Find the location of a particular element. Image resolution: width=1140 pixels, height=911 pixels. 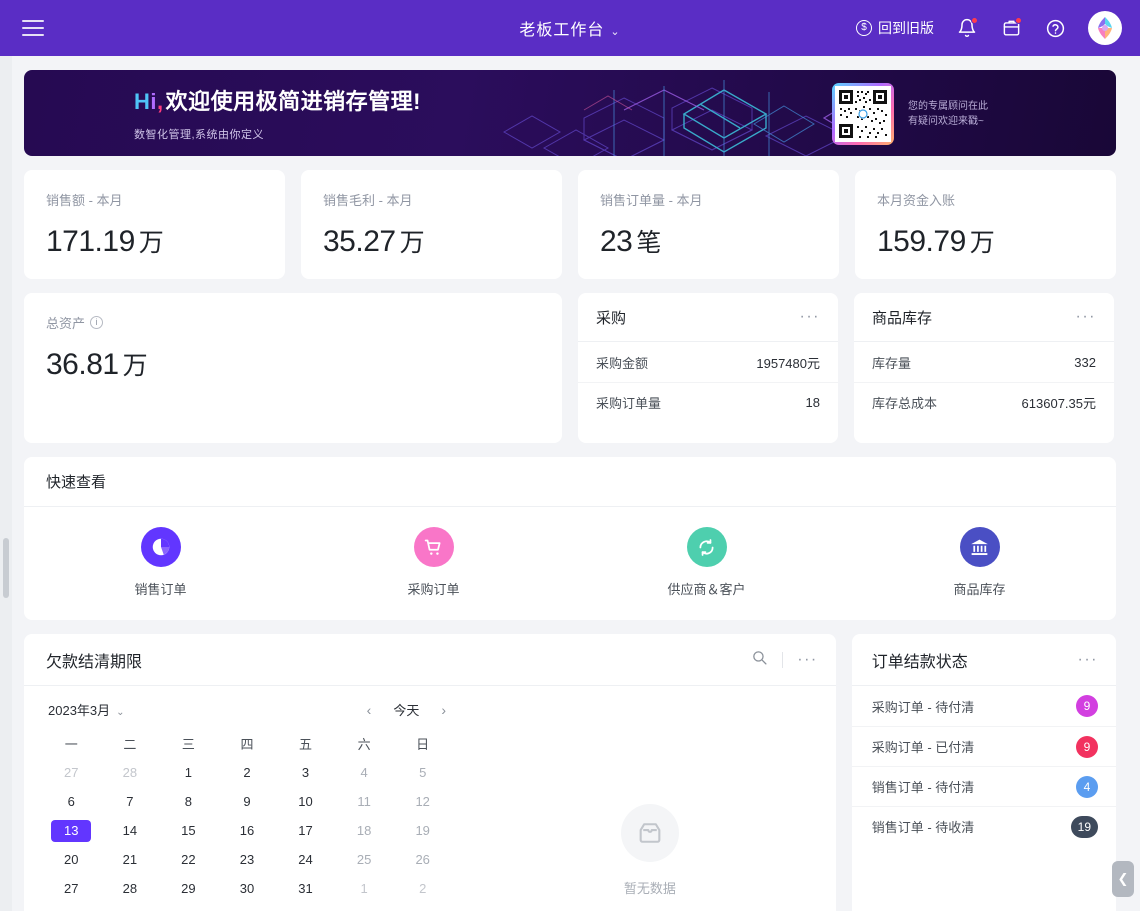

calendar-day-label: 11 is located at coordinates (364, 801).